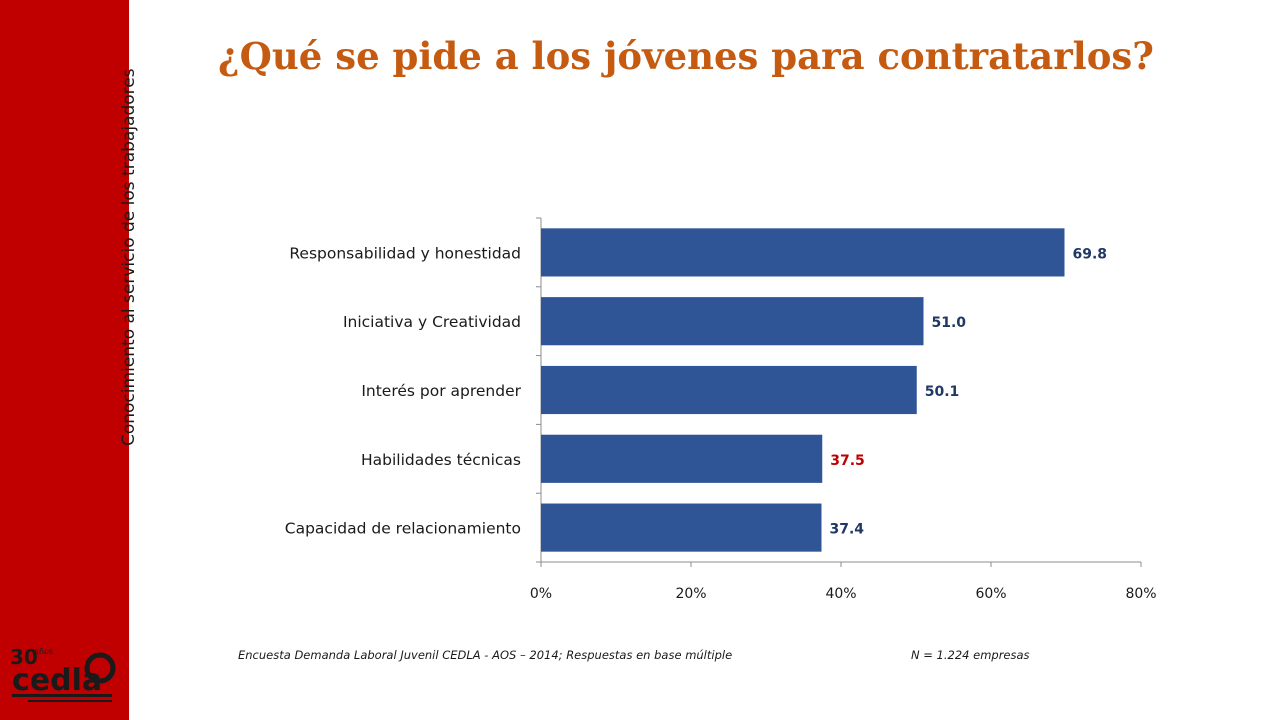  I want to click on category-label: Habilidades técnicas, so click(441, 460).